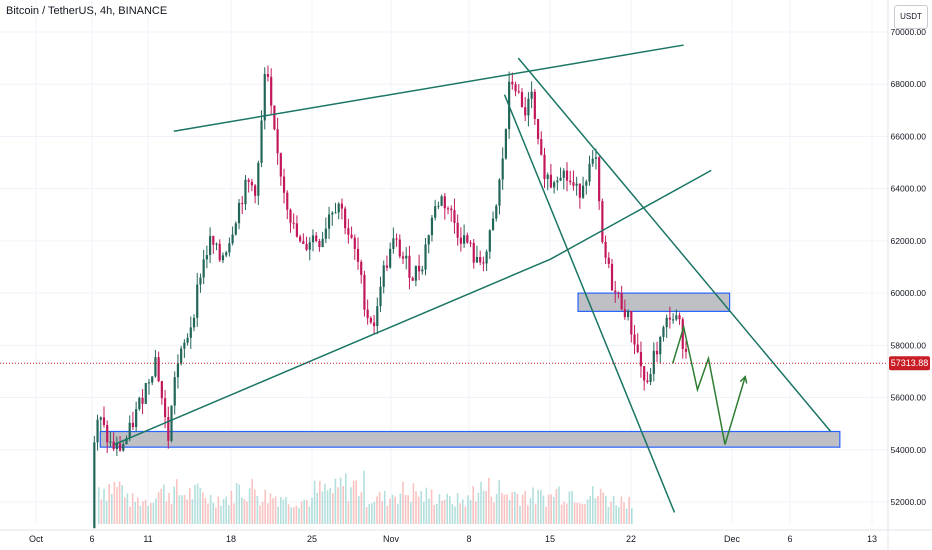 Image resolution: width=932 pixels, height=550 pixels. Describe the element at coordinates (466, 536) in the screenshot. I see `time-axis: Oct 6 11 18 25 Nov 8 15 22 Dec 6 13` at that location.